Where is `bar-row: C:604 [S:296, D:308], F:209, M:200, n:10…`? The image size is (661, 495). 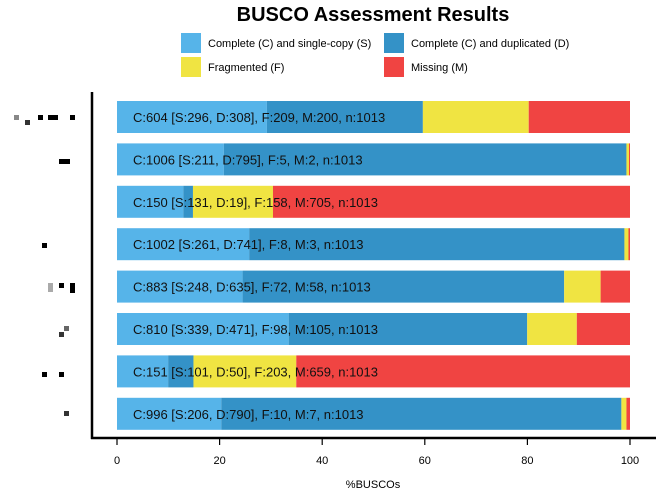
bar-row: C:604 [S:296, D:308], F:209, M:200, n:10… is located at coordinates (373, 117).